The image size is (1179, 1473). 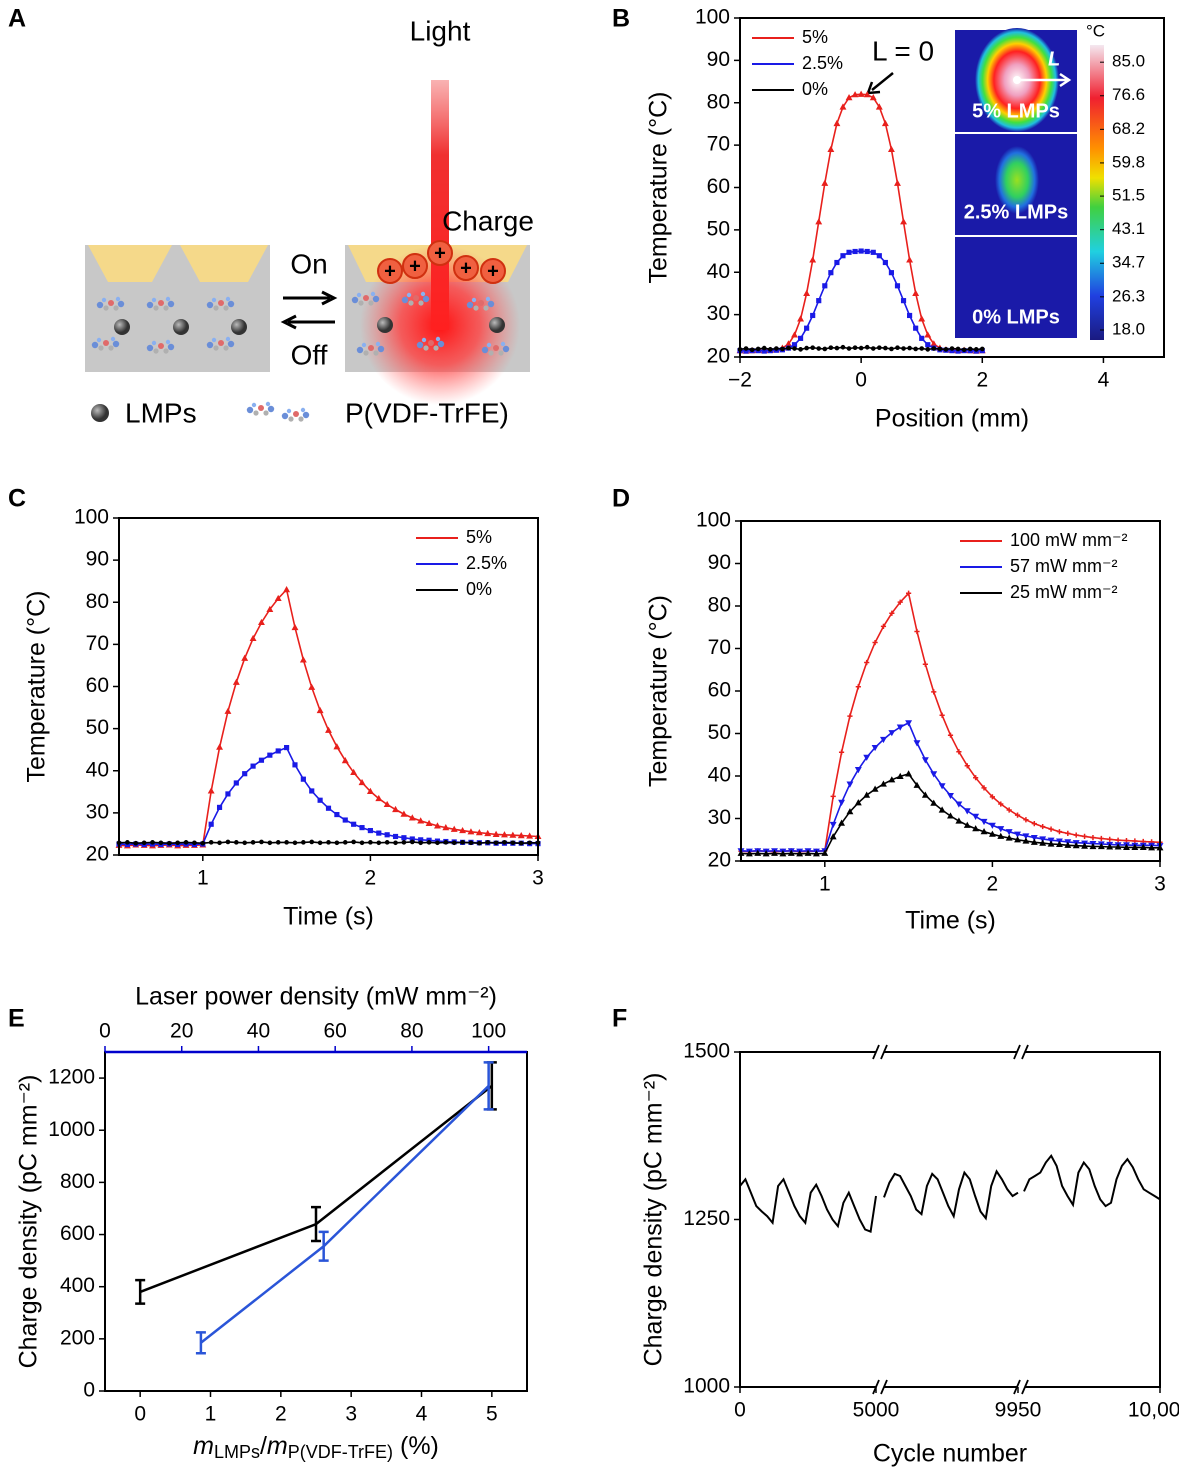 What do you see at coordinates (427, 412) in the screenshot?
I see `legend-label: P(VDF-TrFE)` at bounding box center [427, 412].